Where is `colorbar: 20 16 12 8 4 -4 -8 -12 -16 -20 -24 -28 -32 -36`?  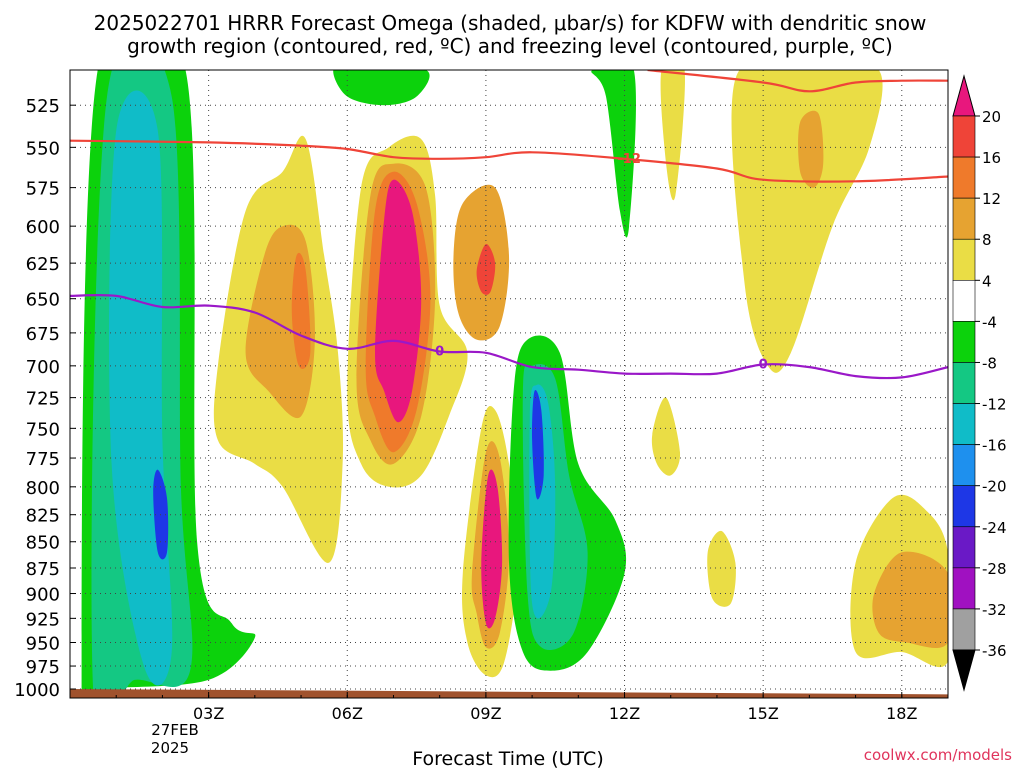
colorbar: 20 16 12 8 4 -4 -8 -12 -16 -20 -24 -28 -32 -36 is located at coordinates (979, 383).